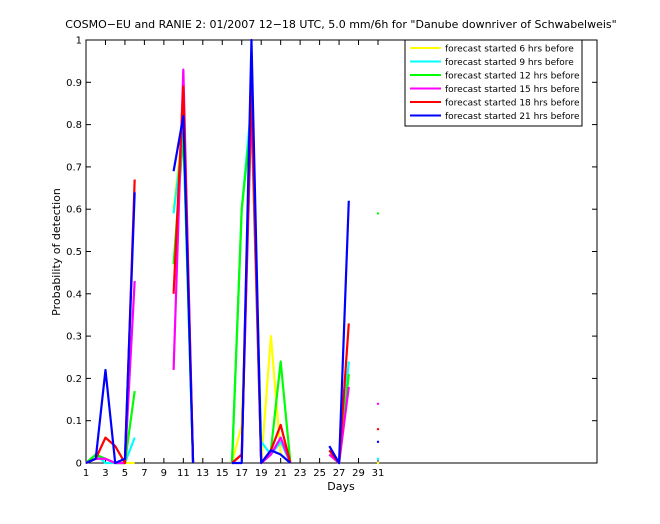  Describe the element at coordinates (280, 473) in the screenshot. I see `x-tick-label: 21` at that location.